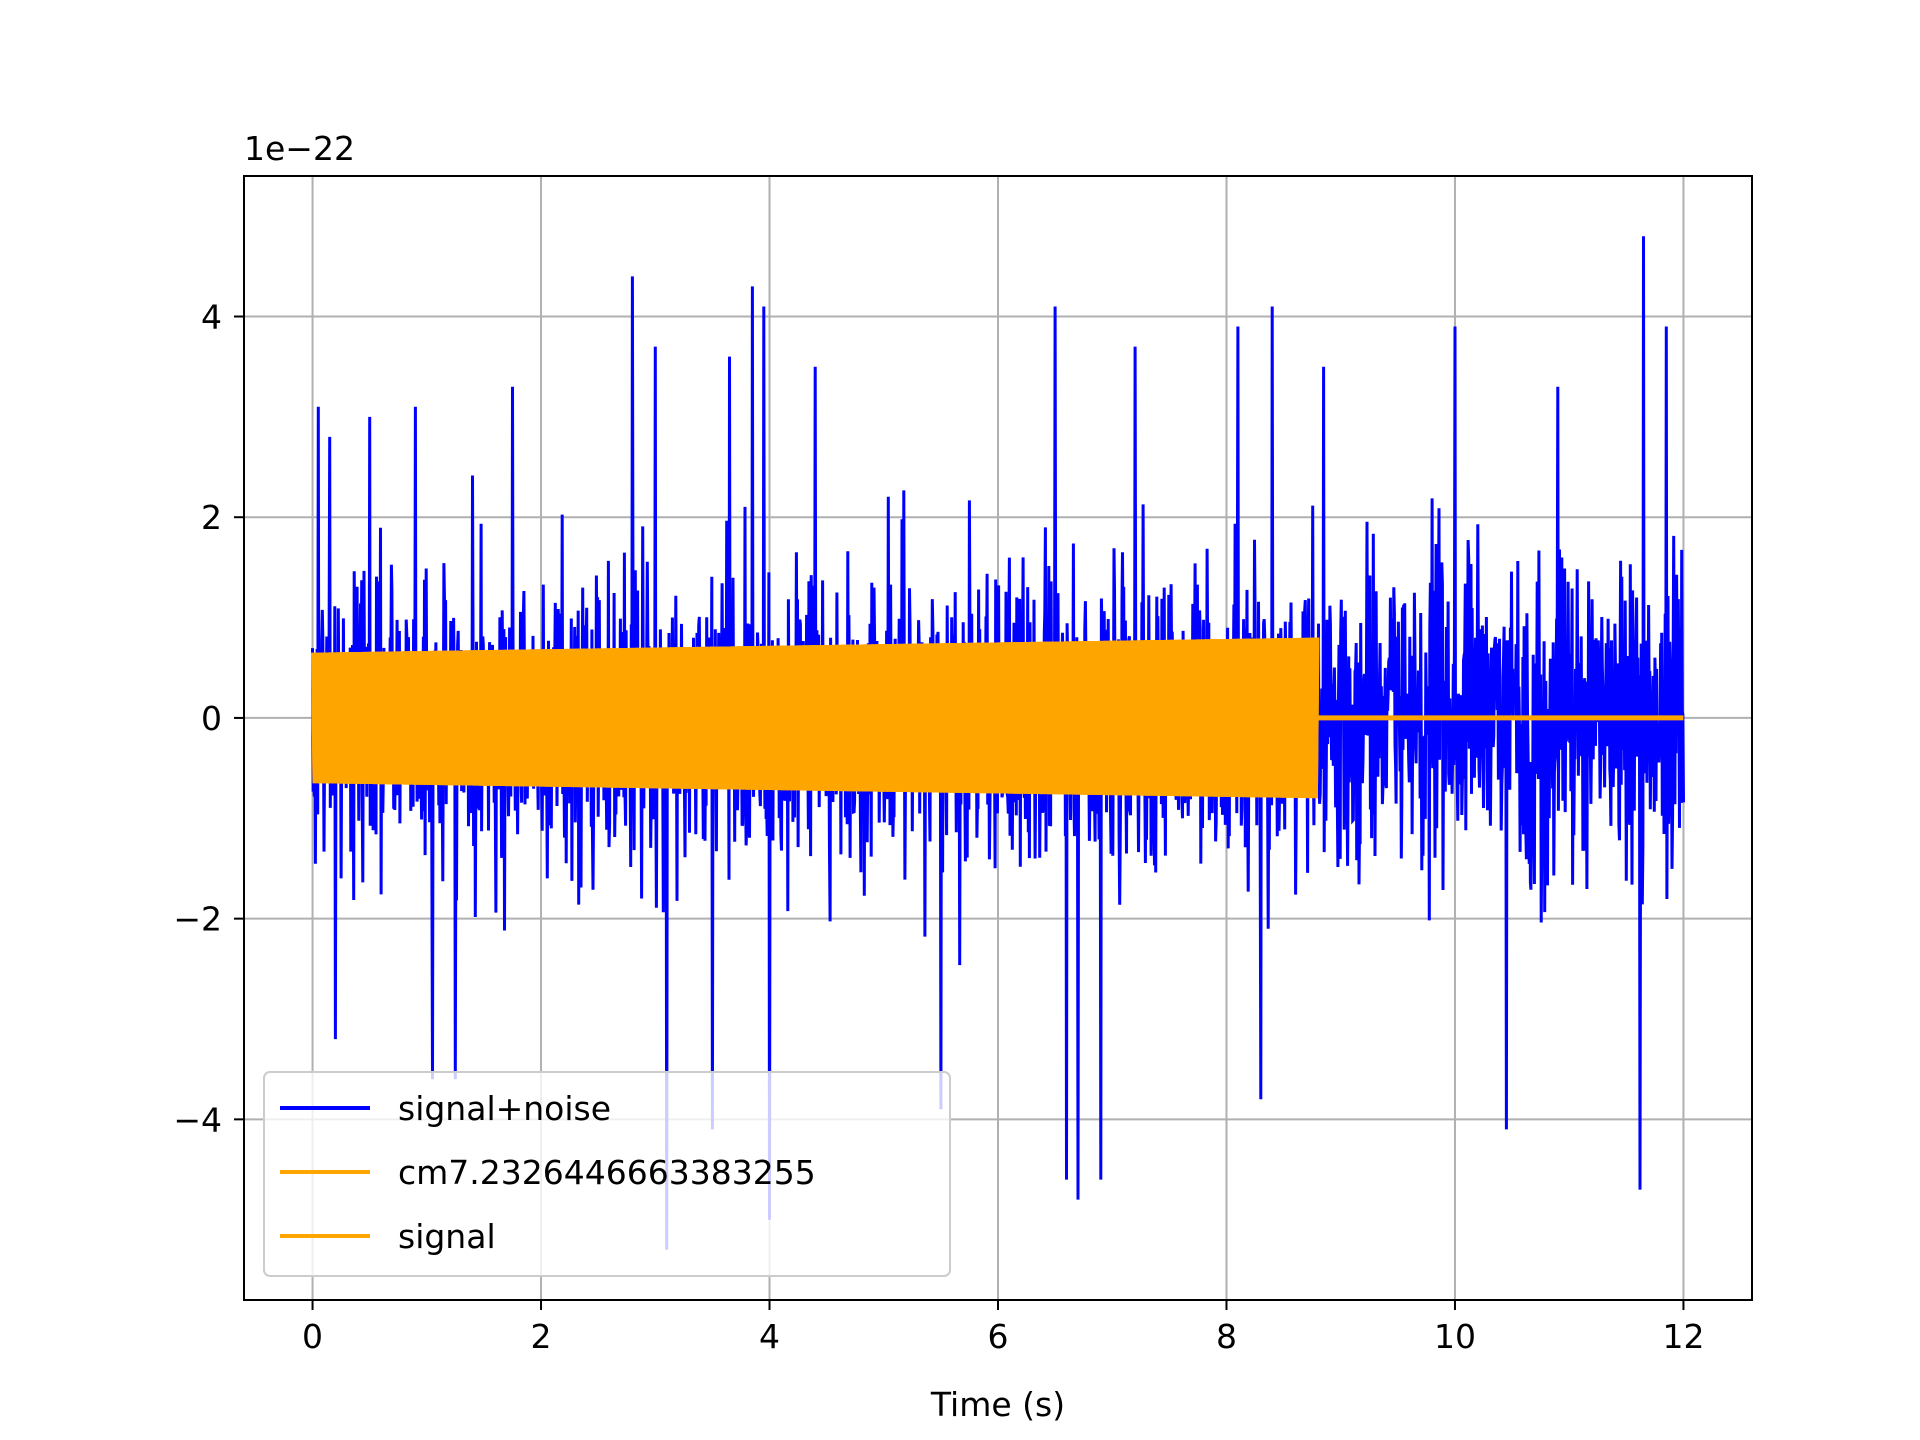  What do you see at coordinates (447, 1236) in the screenshot?
I see `legend-label-signal: signal` at bounding box center [447, 1236].